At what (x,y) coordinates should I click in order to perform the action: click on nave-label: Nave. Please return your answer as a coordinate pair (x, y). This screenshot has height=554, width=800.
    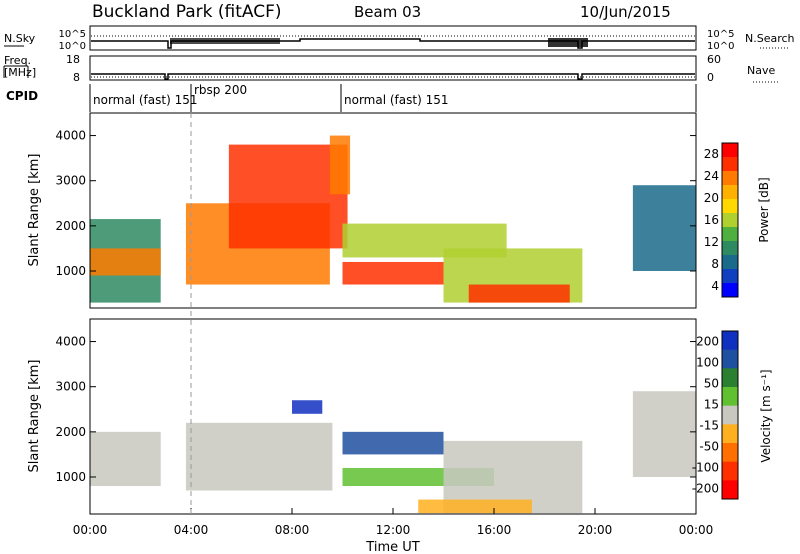
    Looking at the image, I should click on (761, 70).